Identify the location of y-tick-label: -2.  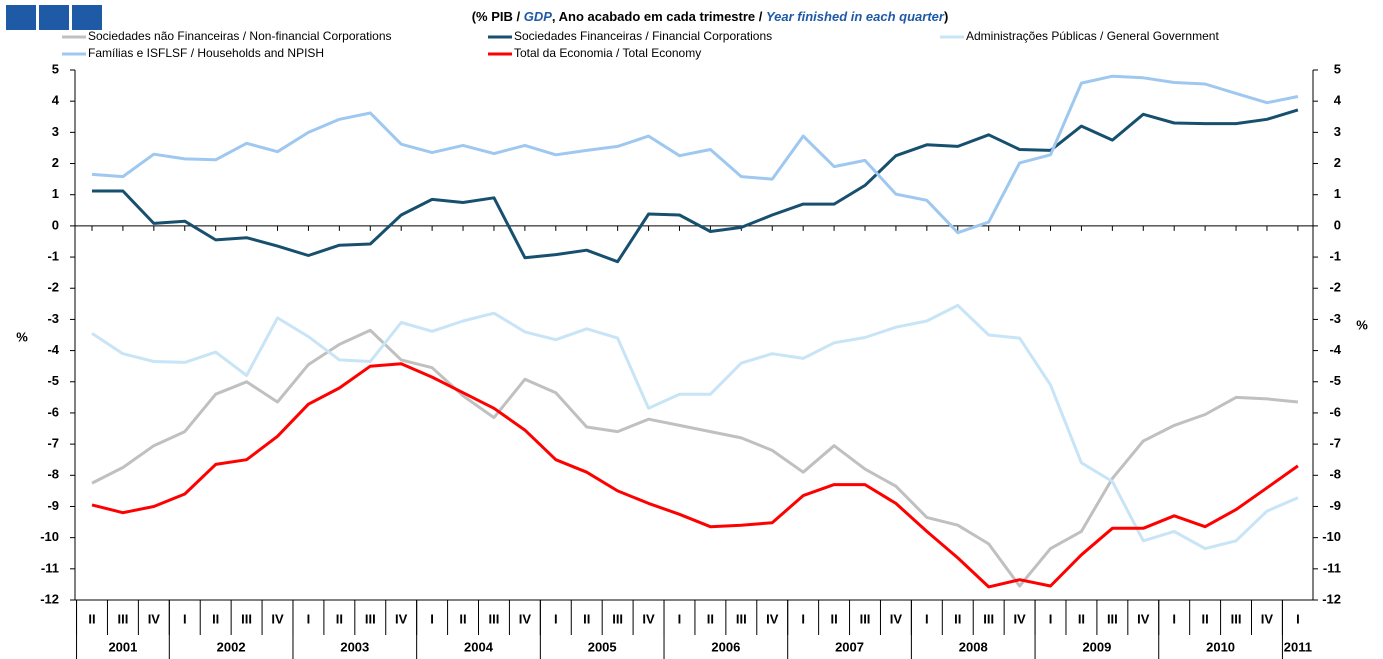
(53, 287).